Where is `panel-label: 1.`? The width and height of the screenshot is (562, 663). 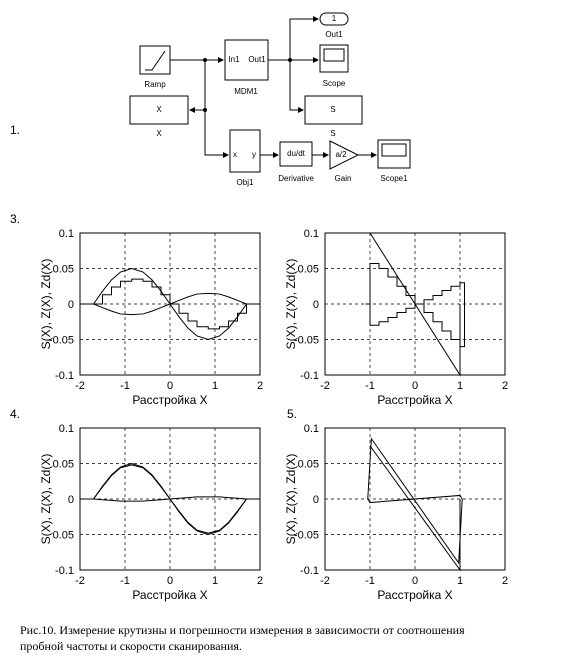
panel-label: 1. is located at coordinates (15, 130).